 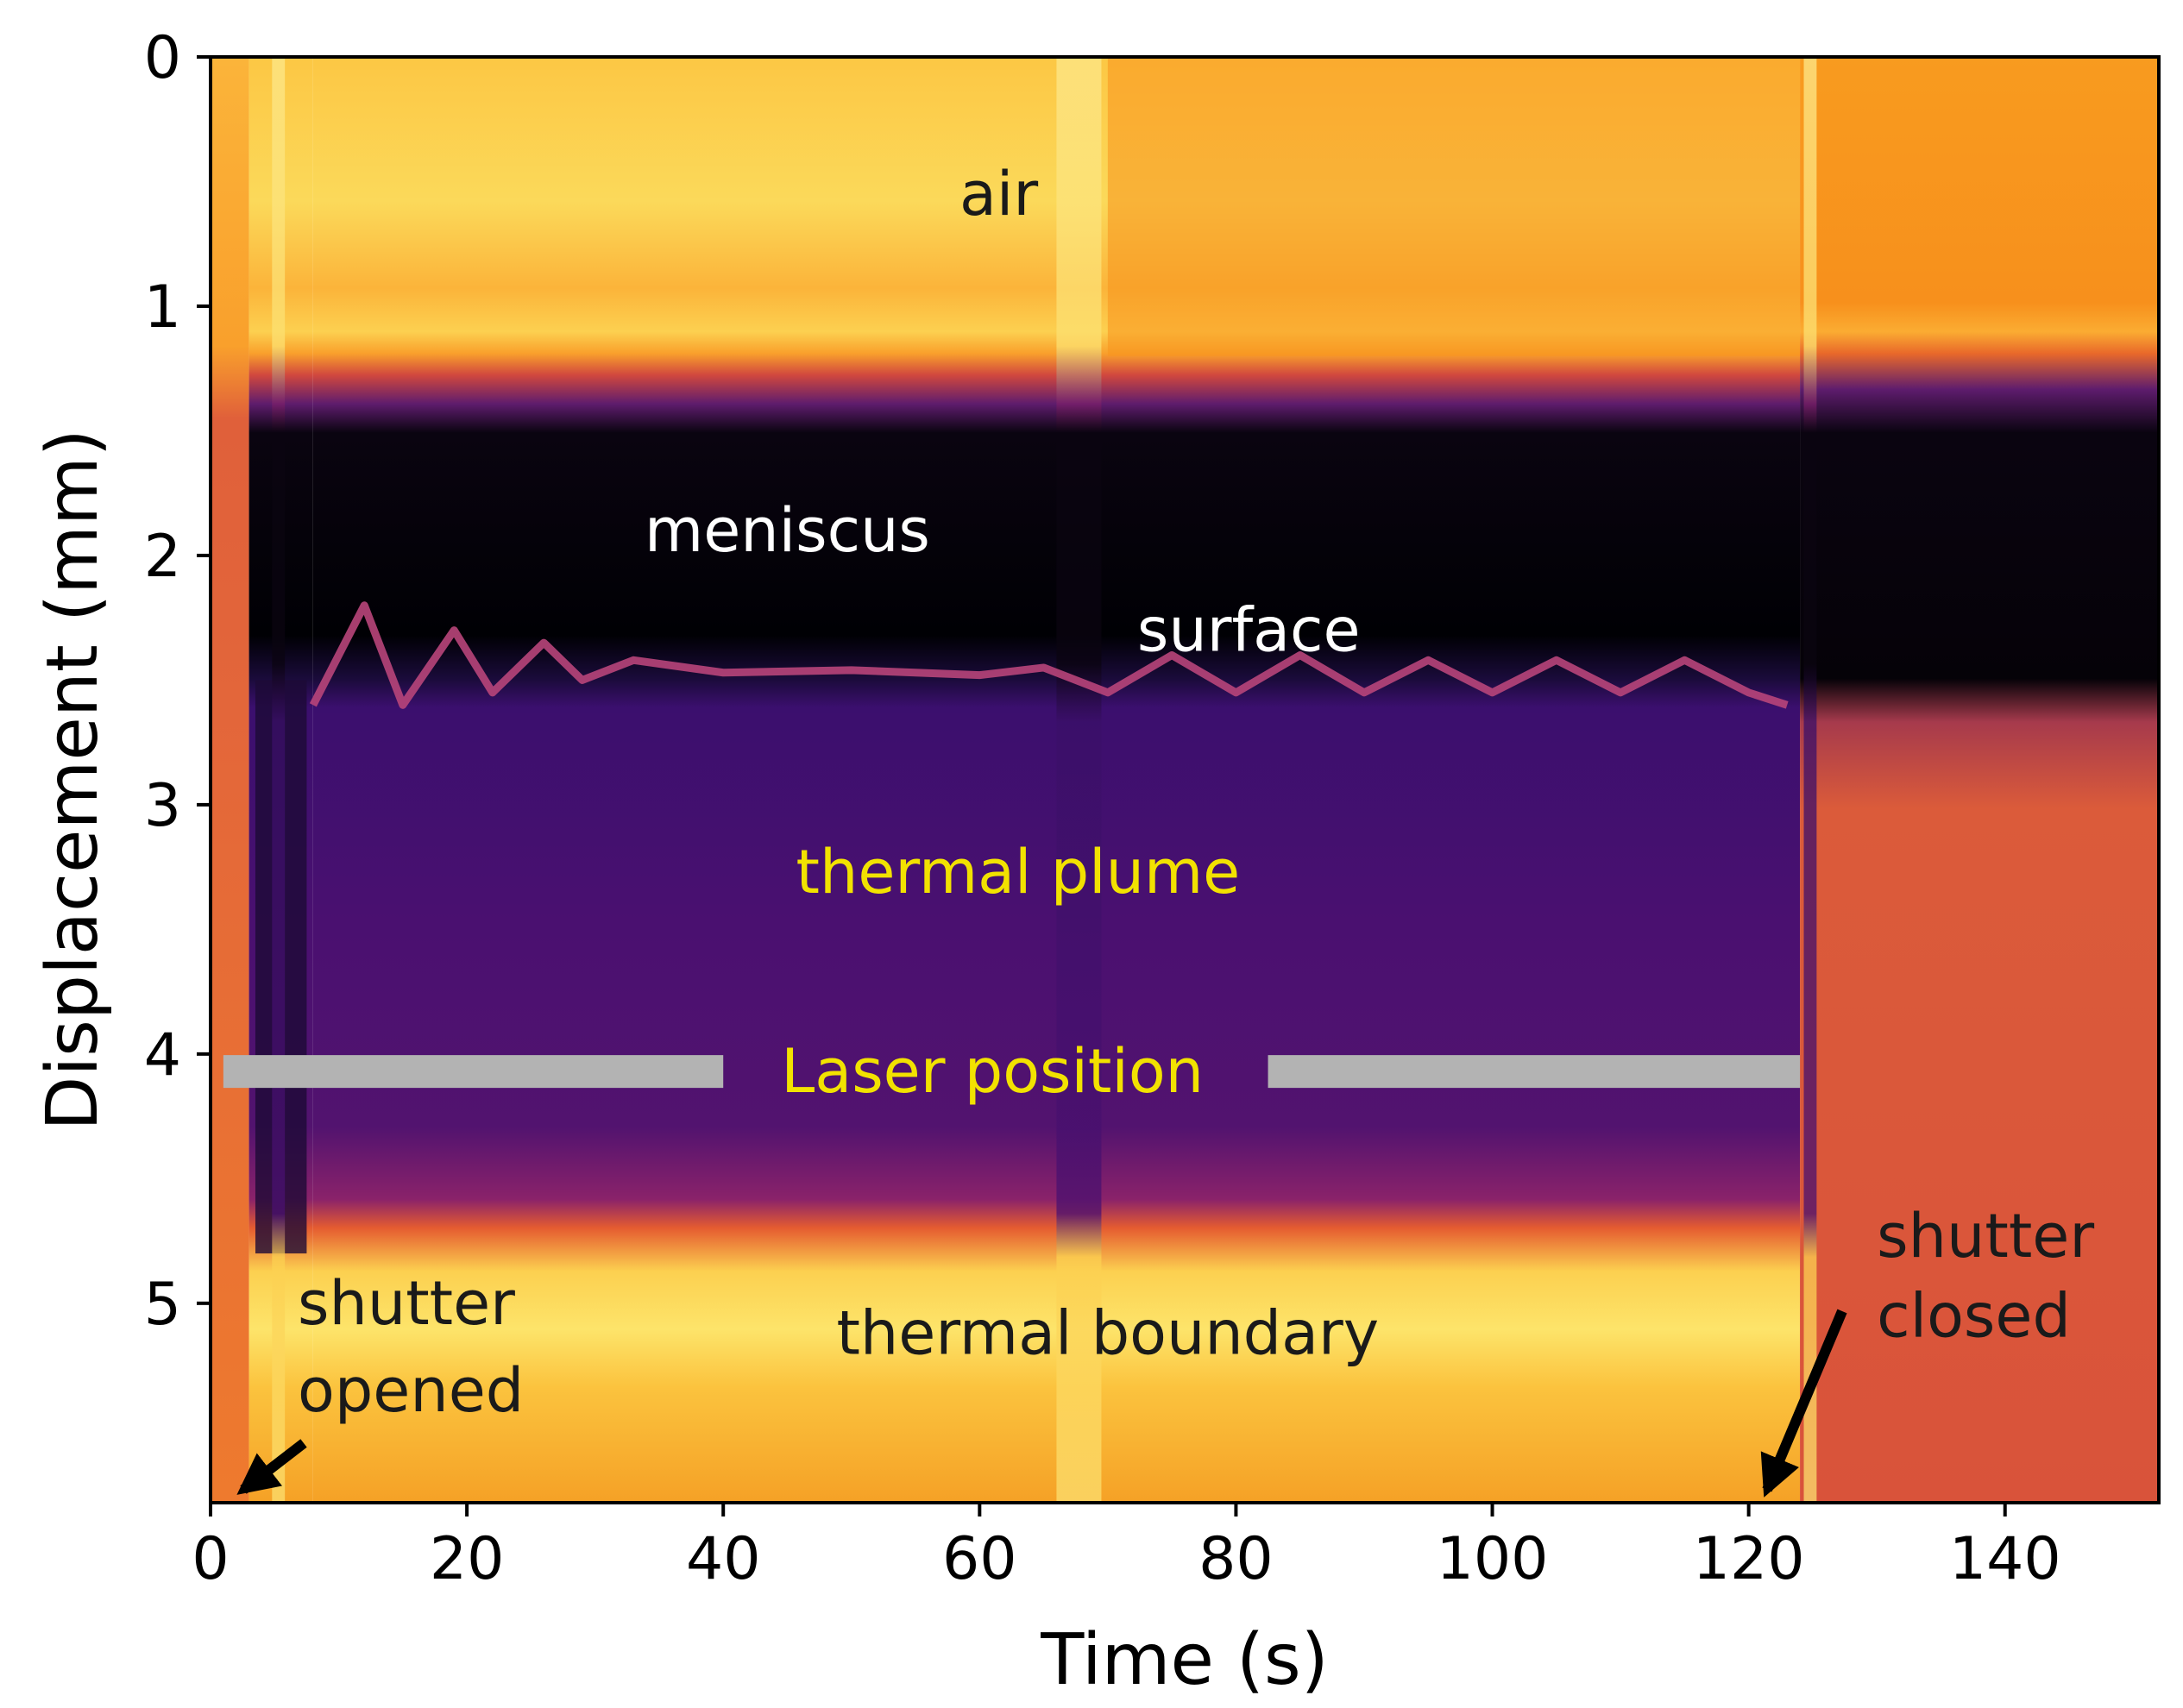 I want to click on annotation-label: thermal plume, so click(x=1019, y=872).